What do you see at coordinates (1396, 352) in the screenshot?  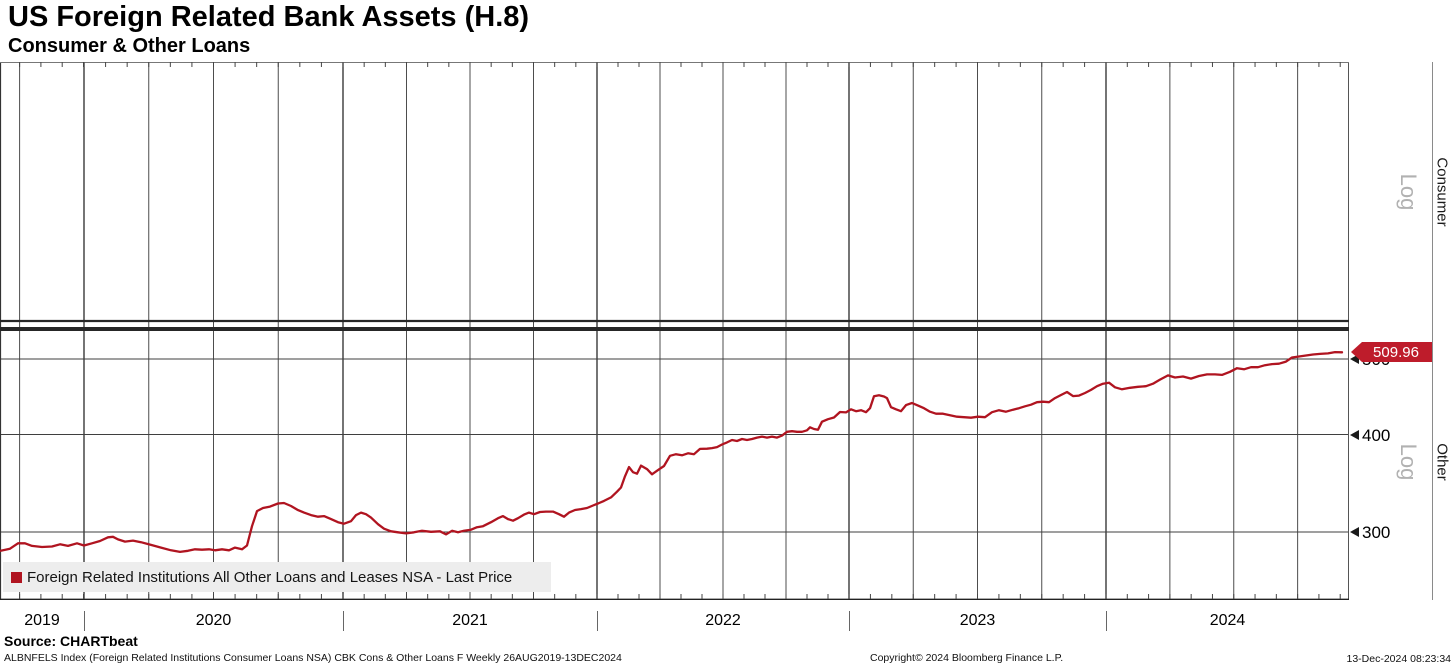 I see `last-price-value: 509.96` at bounding box center [1396, 352].